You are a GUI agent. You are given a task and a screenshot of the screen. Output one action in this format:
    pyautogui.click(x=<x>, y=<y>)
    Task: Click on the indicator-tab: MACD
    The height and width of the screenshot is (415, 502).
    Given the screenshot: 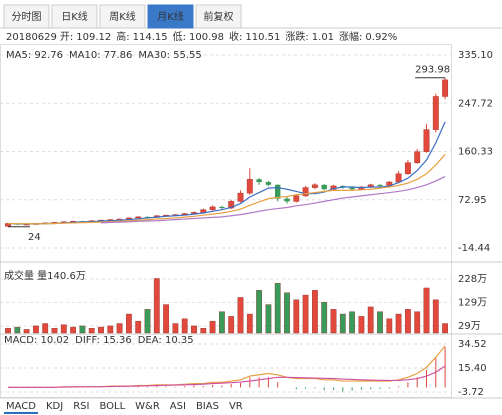 What is the action you would take?
    pyautogui.click(x=21, y=406)
    